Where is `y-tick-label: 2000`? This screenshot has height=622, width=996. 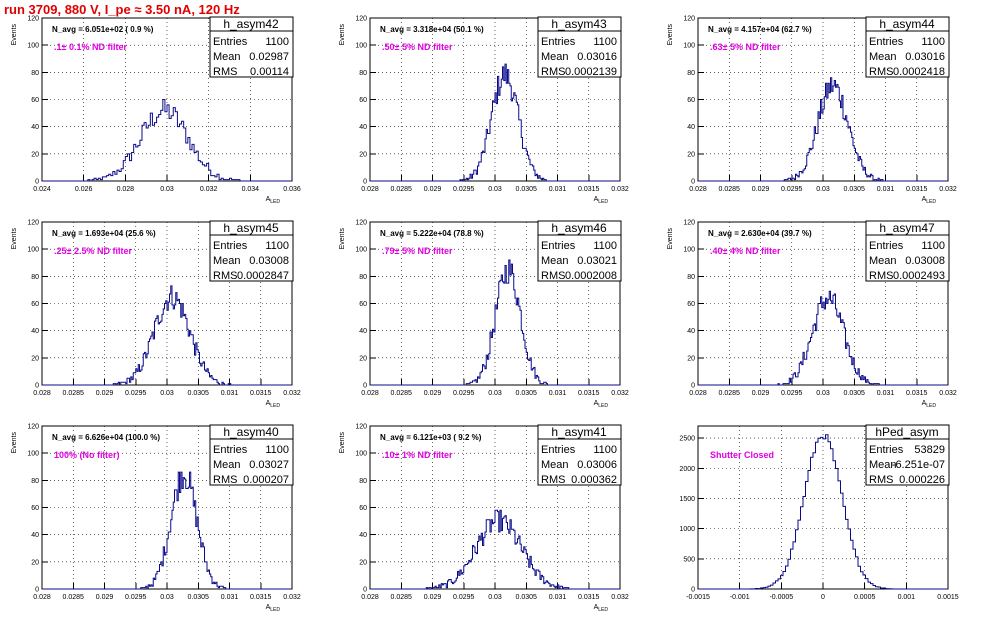 y-tick-label: 2000 is located at coordinates (687, 469).